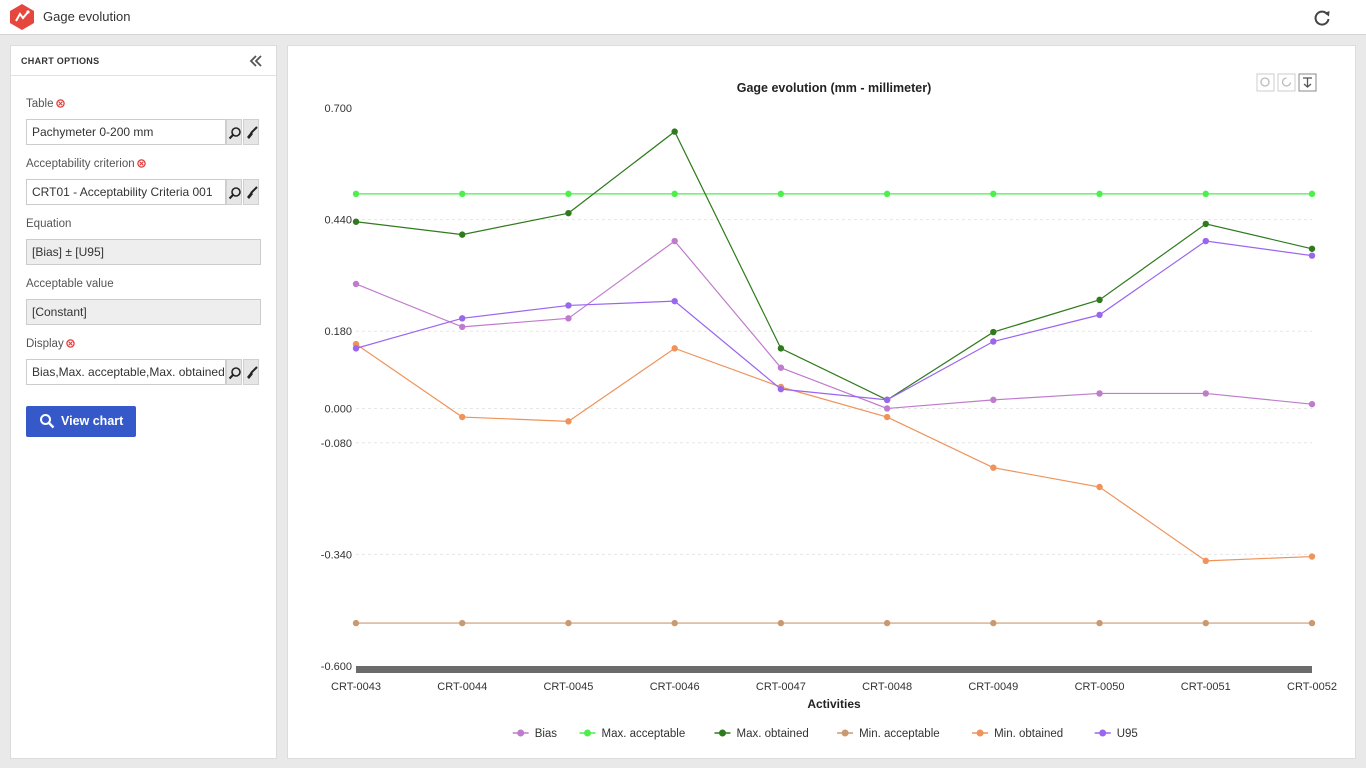 This screenshot has width=1366, height=768. Describe the element at coordinates (143, 61) in the screenshot. I see `panel-header: CHART OPTIONS` at that location.